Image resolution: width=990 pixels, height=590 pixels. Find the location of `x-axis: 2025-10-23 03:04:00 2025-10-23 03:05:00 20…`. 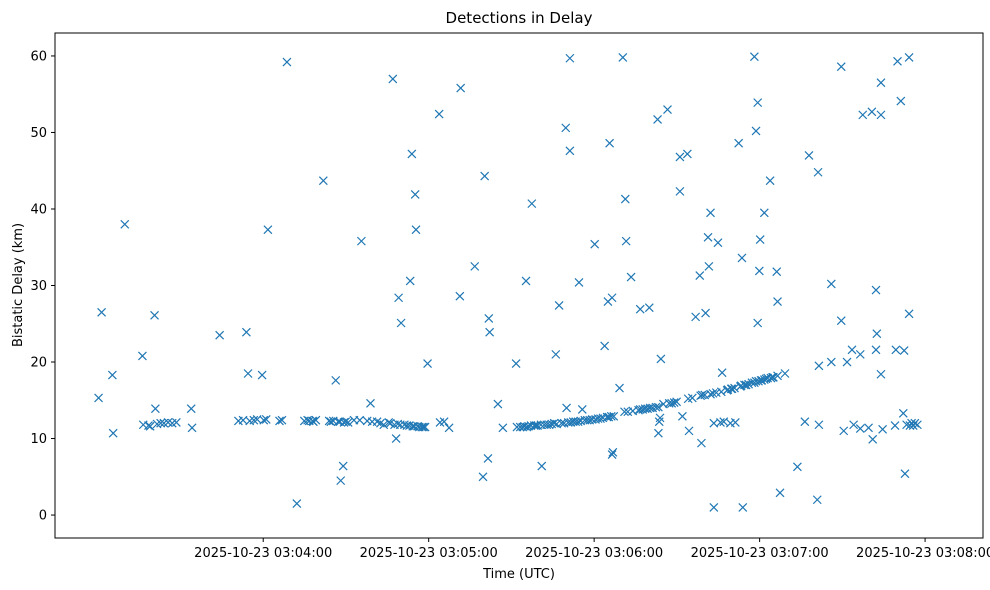

x-axis: 2025-10-23 03:04:00 2025-10-23 03:05:00 20… is located at coordinates (592, 549).